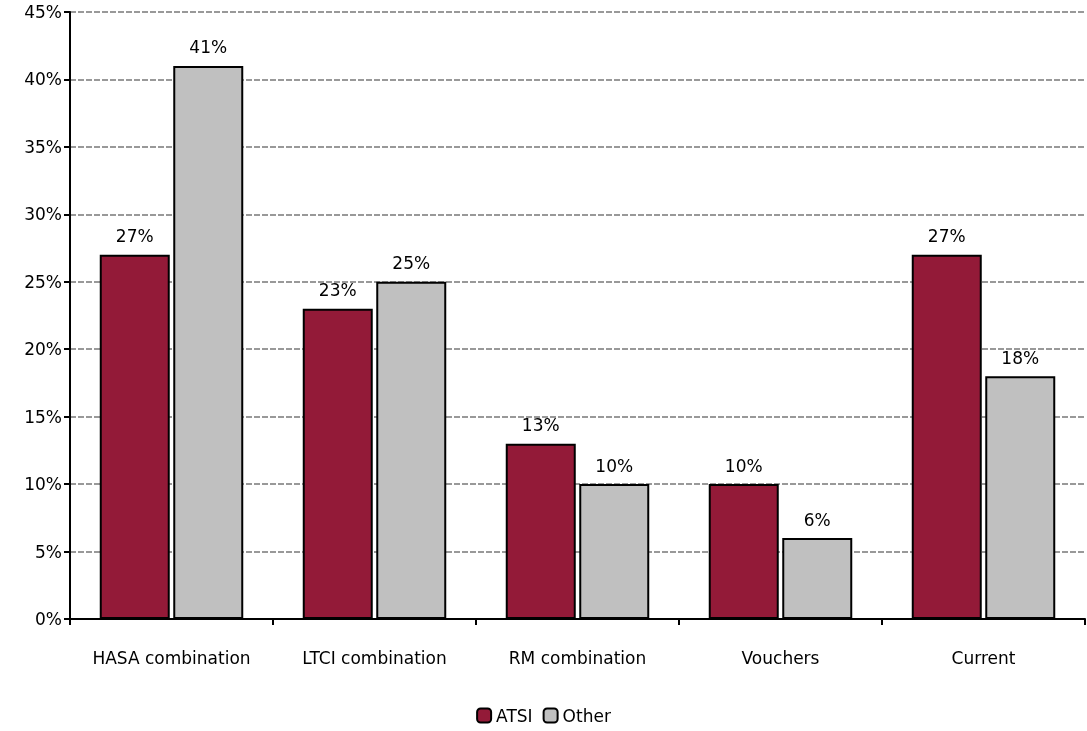  Describe the element at coordinates (43, 146) in the screenshot. I see `y-tick-label: 35%` at that location.